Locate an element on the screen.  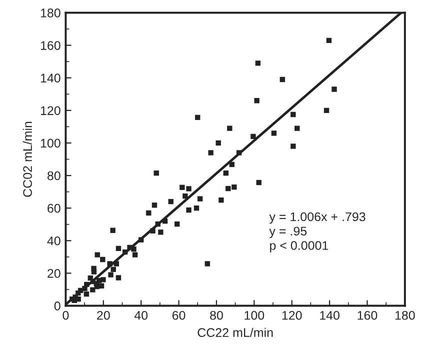
x-tick-label: 20 is located at coordinates (103, 315).